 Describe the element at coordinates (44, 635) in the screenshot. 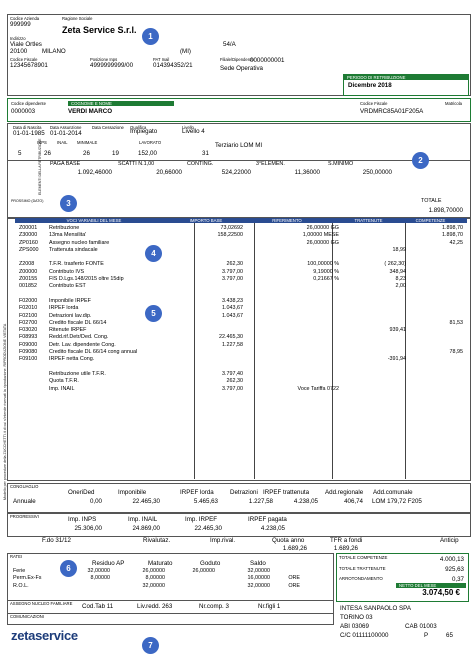

I see `zetaservice-logo: zetaservice` at that location.